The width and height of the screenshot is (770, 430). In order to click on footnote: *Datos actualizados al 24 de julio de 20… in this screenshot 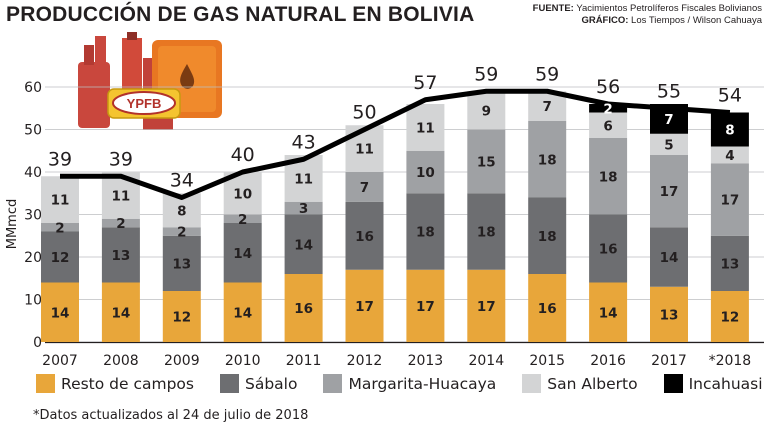, I will do `click(171, 415)`.